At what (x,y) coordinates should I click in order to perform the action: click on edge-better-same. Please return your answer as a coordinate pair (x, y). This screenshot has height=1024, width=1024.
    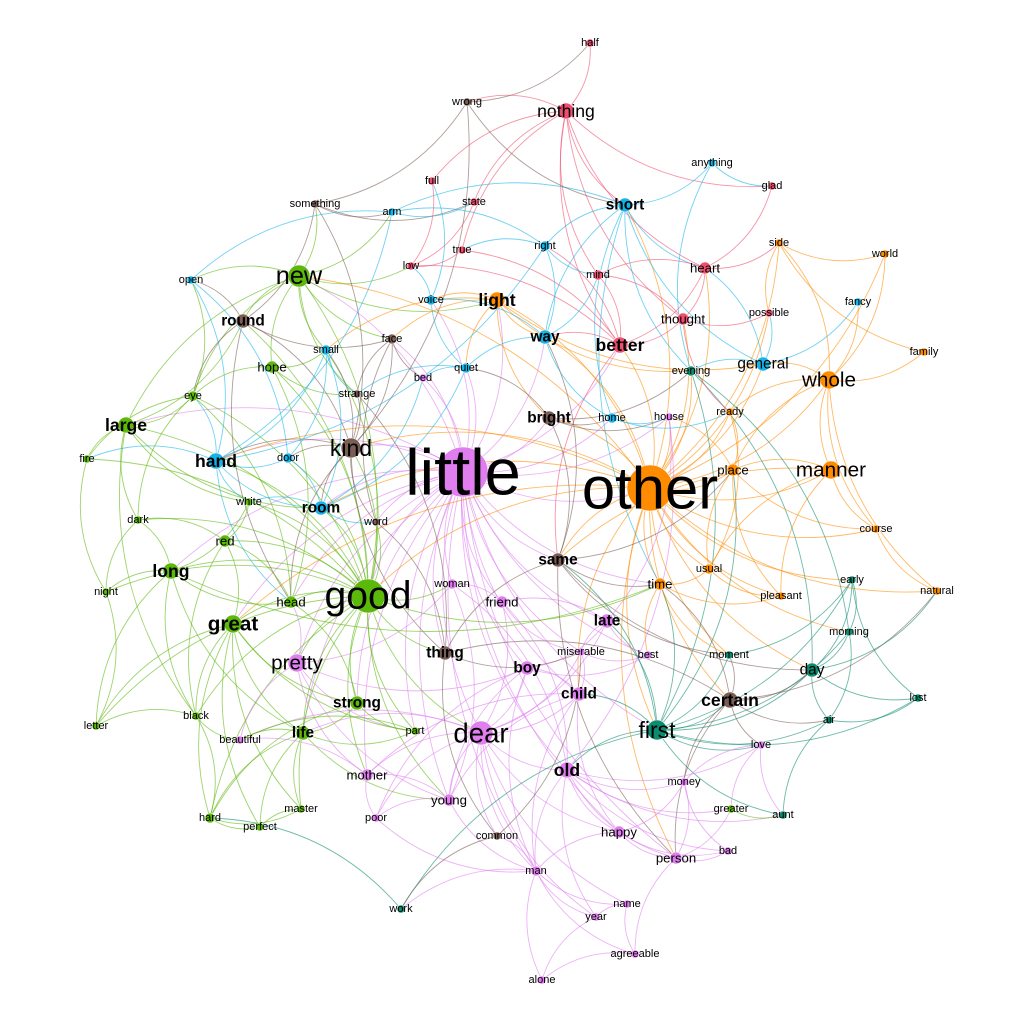
    Looking at the image, I should click on (587, 452).